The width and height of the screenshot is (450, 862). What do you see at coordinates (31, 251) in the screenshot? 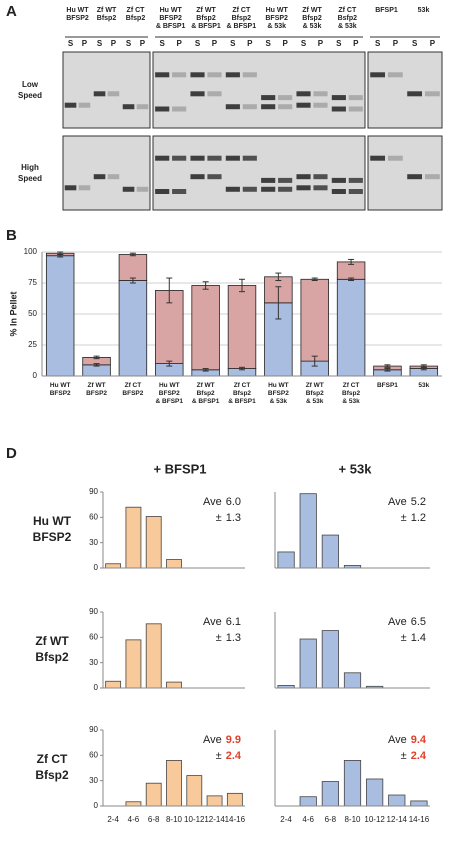
I see `y-tick-label: 100` at bounding box center [31, 251].